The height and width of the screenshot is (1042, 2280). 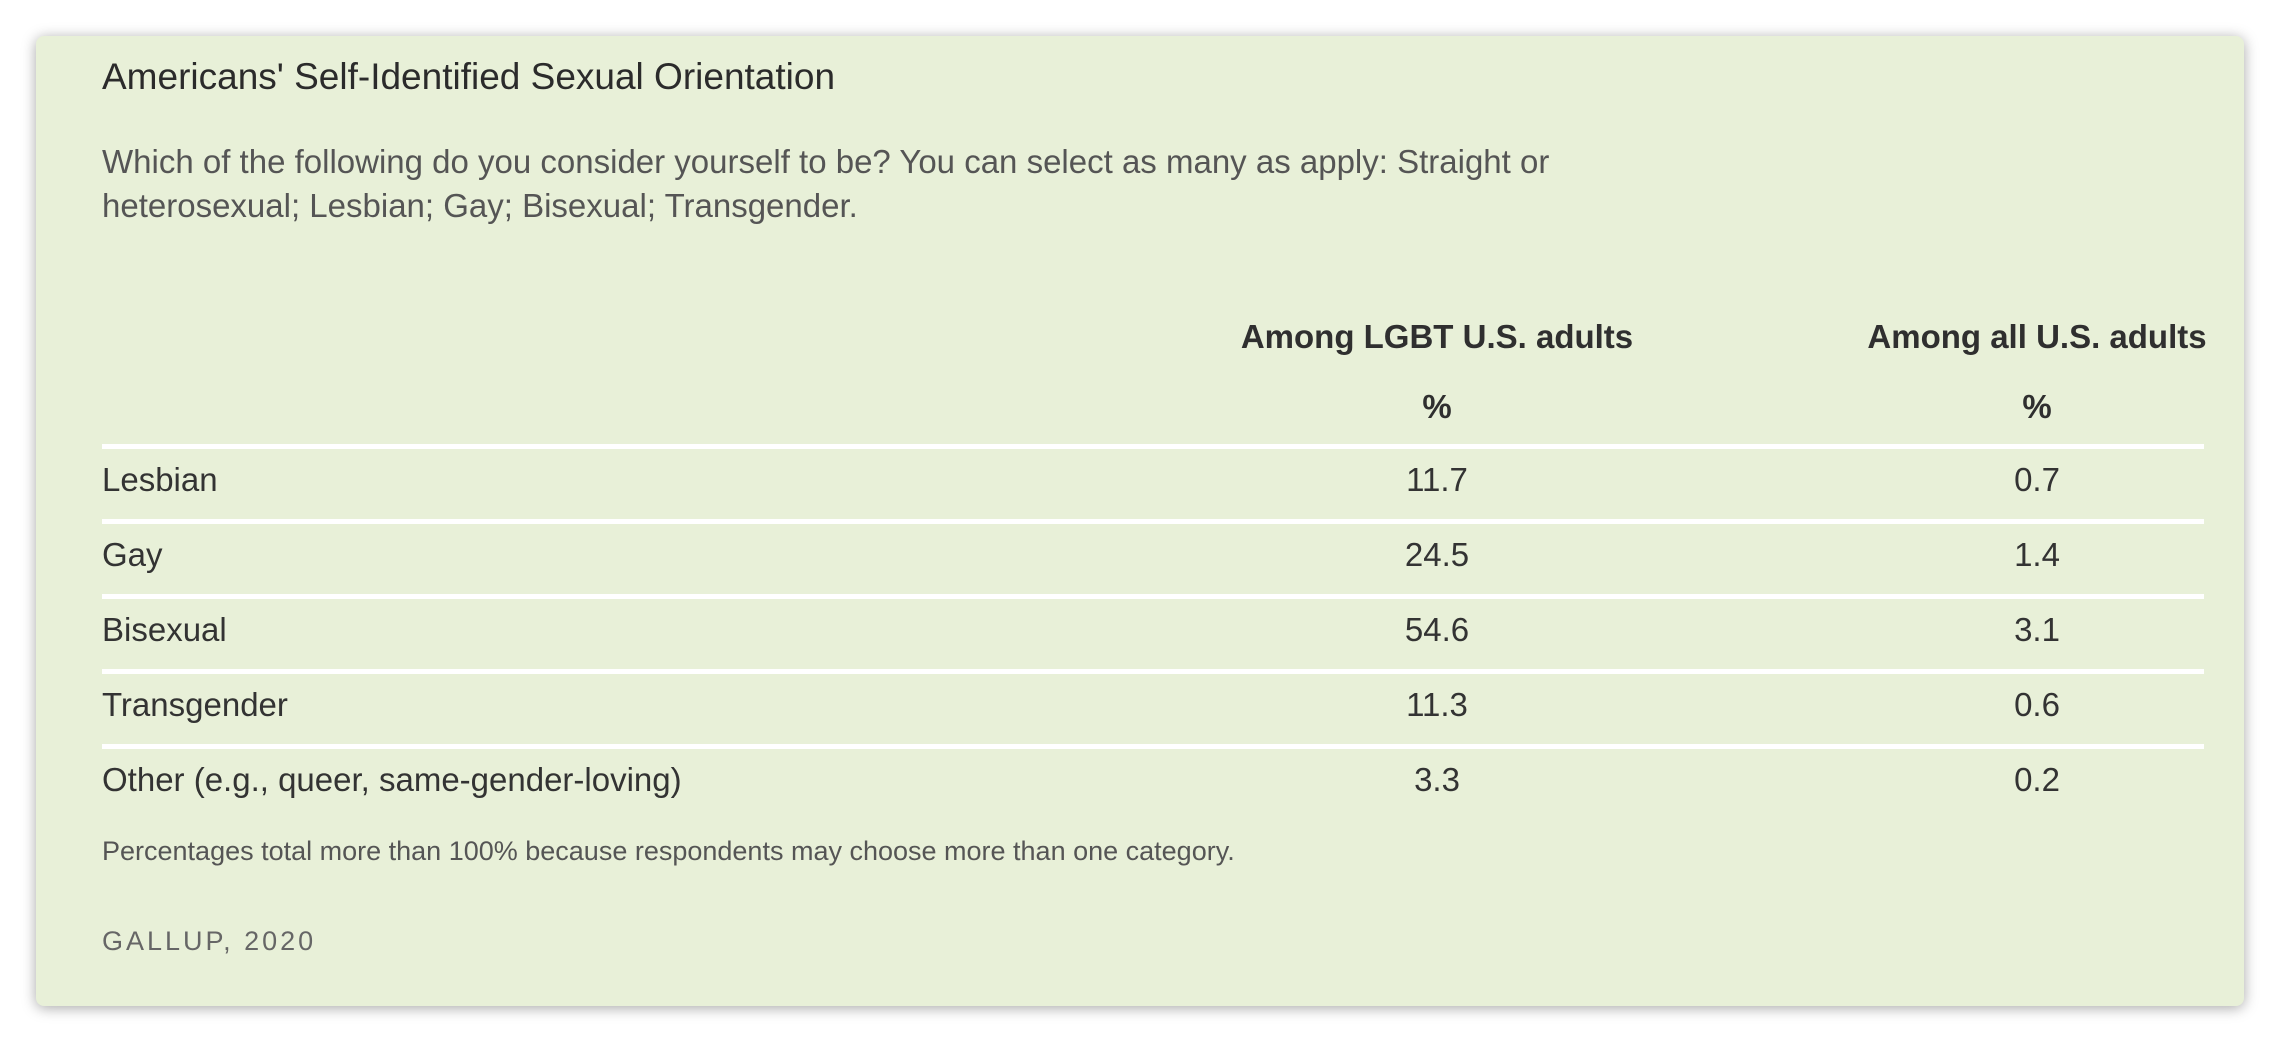 I want to click on row-value-lgbt: 54.6, so click(x=1437, y=629).